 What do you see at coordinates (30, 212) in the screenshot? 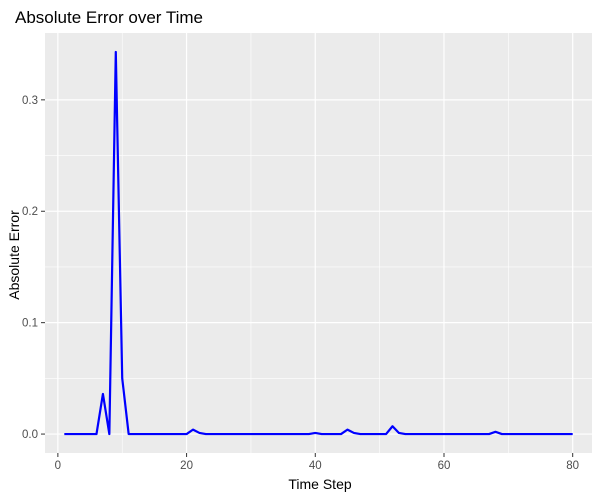
I see `y-tick-label: 0.2` at bounding box center [30, 212].